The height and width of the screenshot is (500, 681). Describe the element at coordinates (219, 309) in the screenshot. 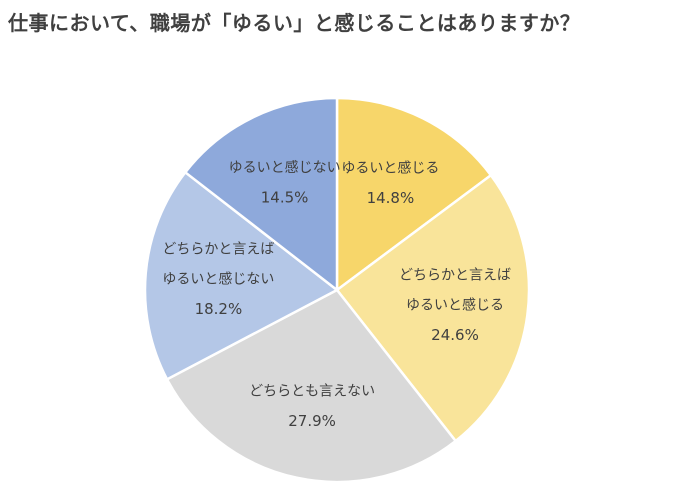

I see `slice-value-label: 18.2%` at that location.